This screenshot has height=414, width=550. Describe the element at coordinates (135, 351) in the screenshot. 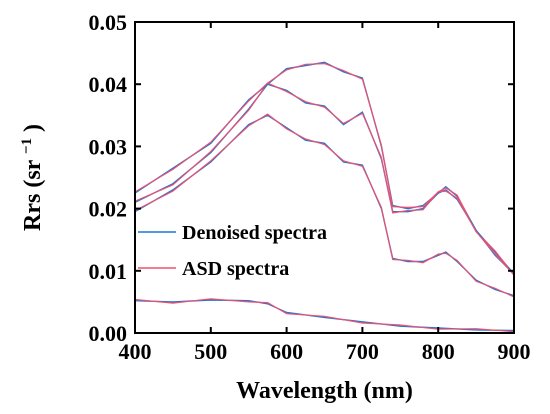

I see `x-tick-label: 400` at that location.